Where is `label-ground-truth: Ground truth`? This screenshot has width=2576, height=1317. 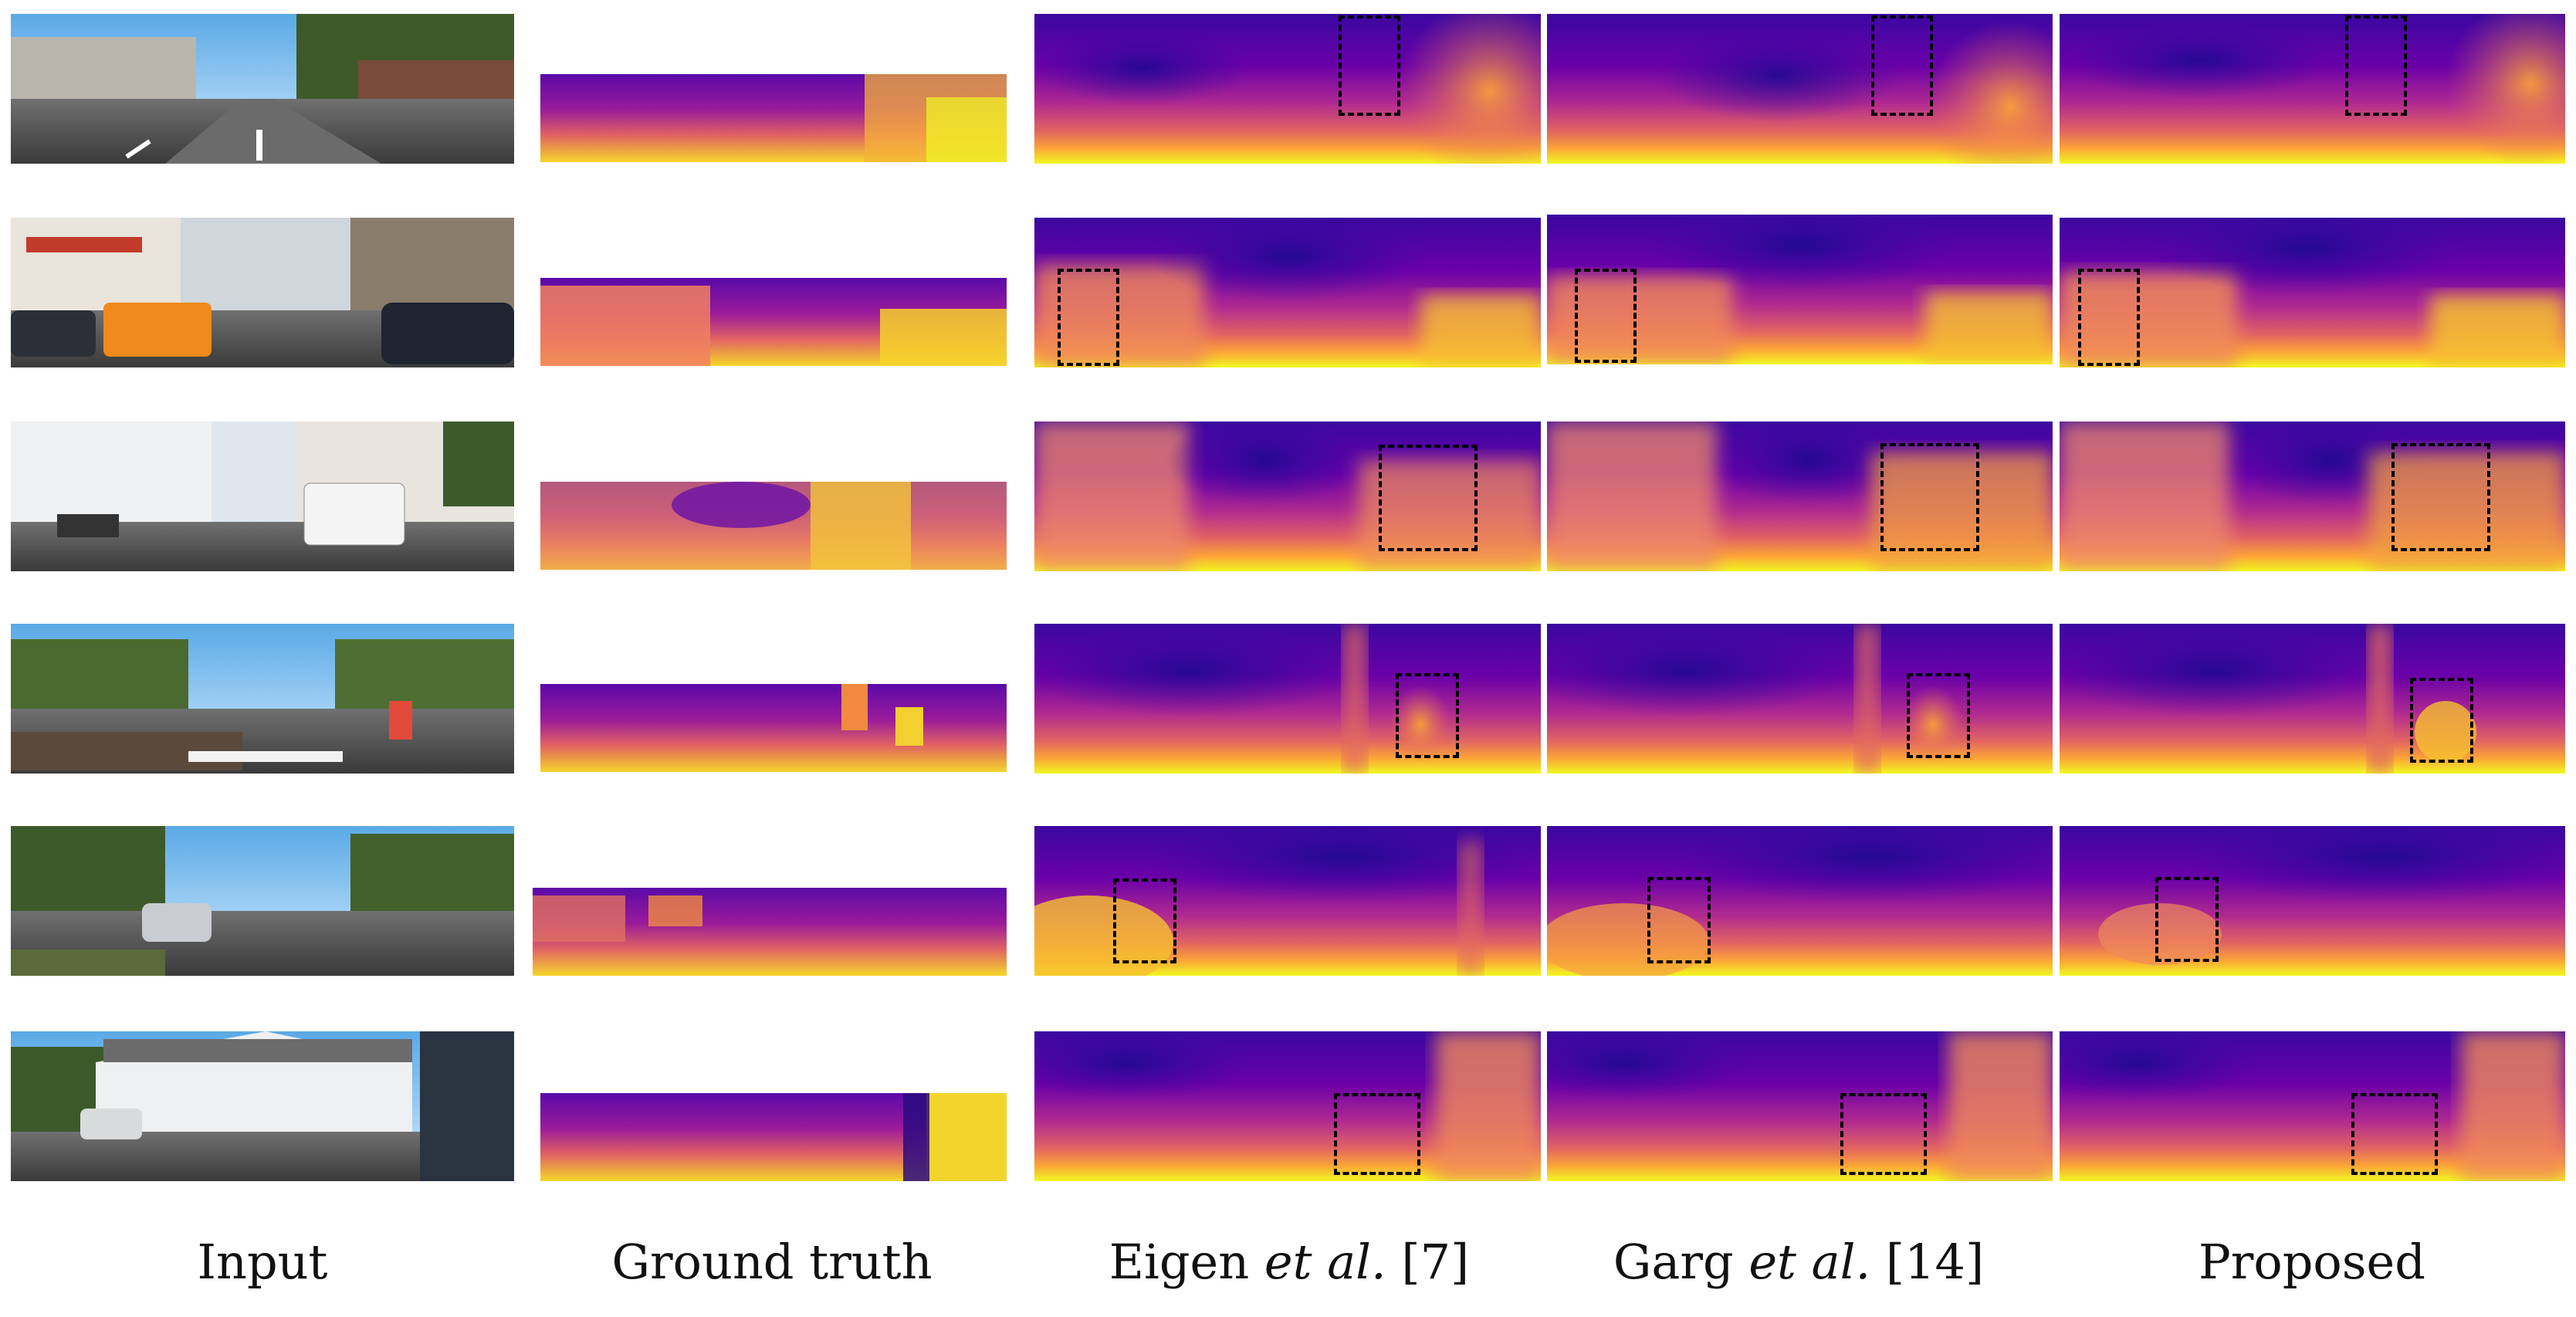 label-ground-truth: Ground truth is located at coordinates (772, 1262).